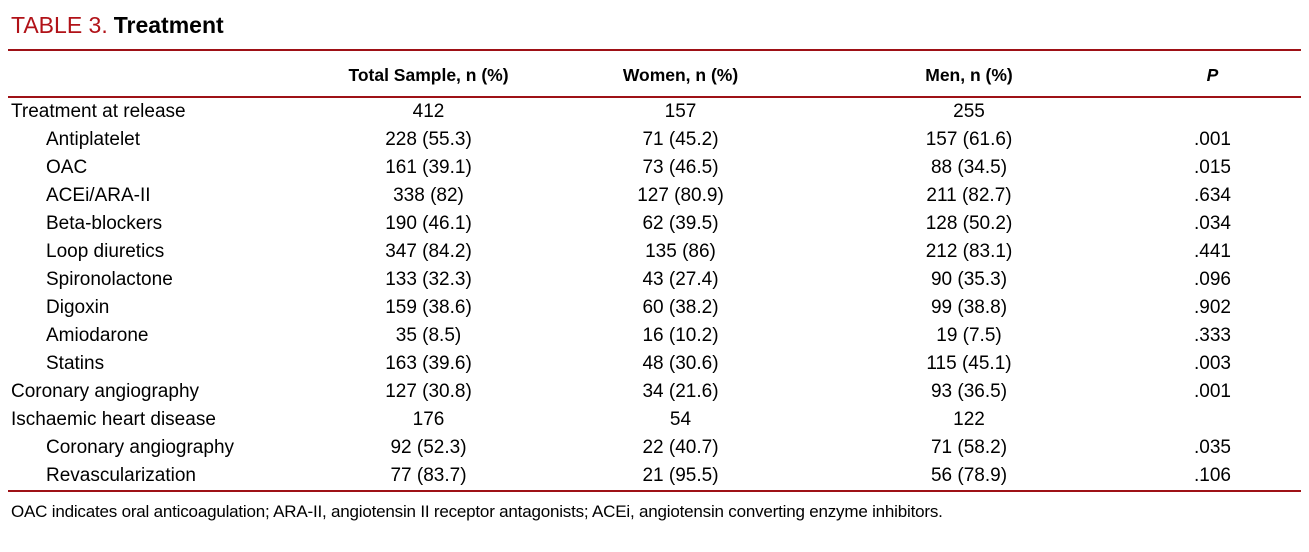 The height and width of the screenshot is (552, 1309). What do you see at coordinates (428, 195) in the screenshot?
I see `cell-total: 338 (82)` at bounding box center [428, 195].